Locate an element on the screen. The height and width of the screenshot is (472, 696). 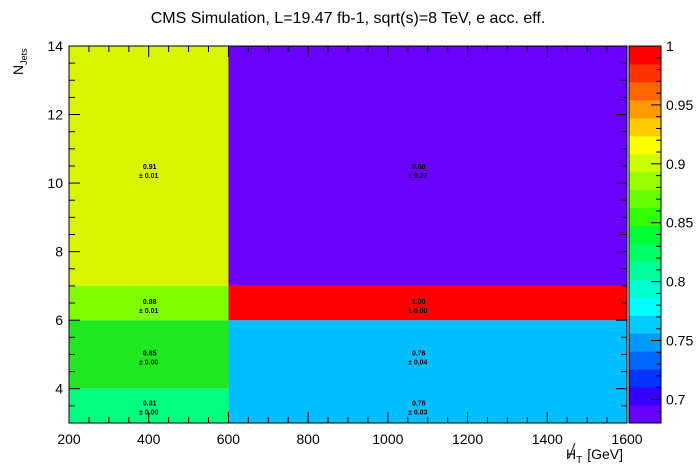
y-tick-label-1: 6 is located at coordinates (59, 320).